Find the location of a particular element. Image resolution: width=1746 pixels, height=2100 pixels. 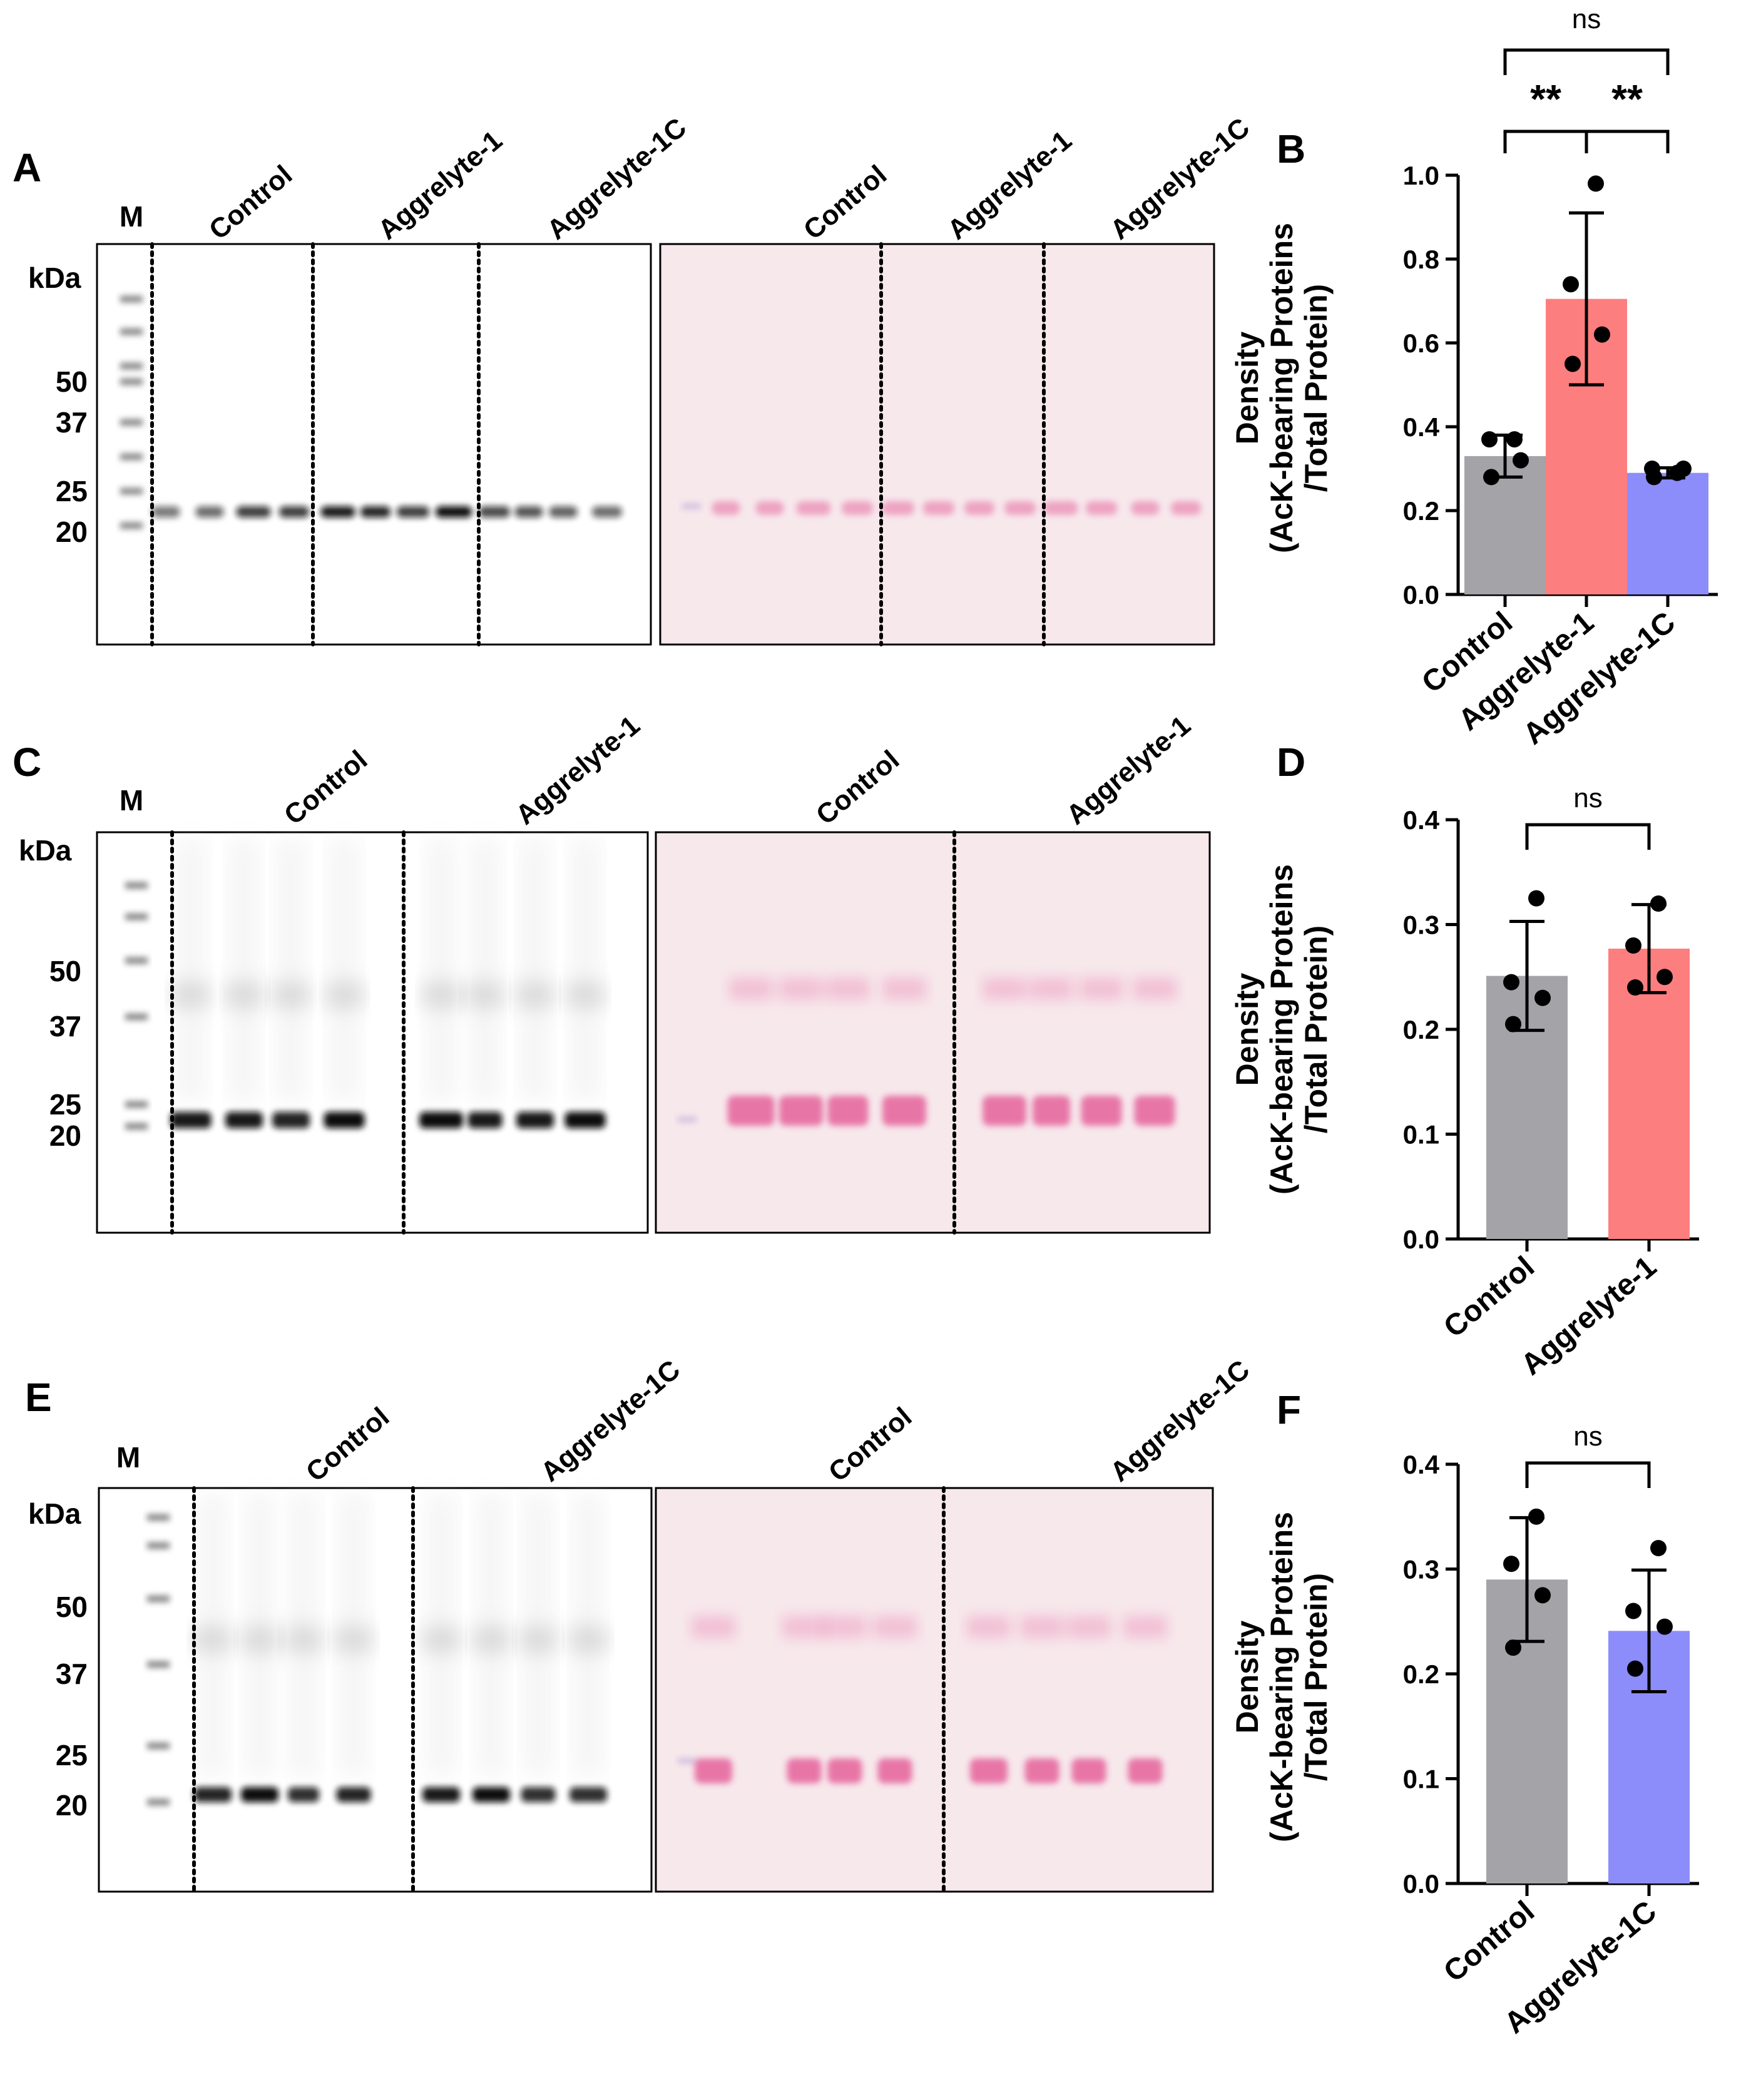

y-tick-label: 0.4 is located at coordinates (1422, 820).